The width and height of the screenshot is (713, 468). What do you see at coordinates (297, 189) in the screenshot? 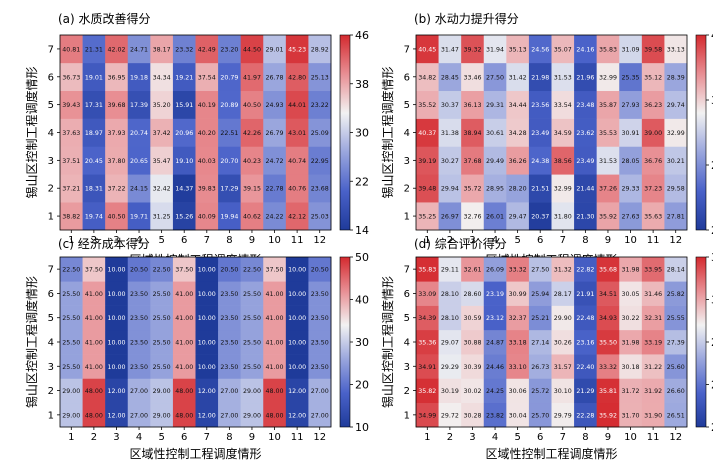
I see `cell-value-label: 40.76` at bounding box center [297, 189].